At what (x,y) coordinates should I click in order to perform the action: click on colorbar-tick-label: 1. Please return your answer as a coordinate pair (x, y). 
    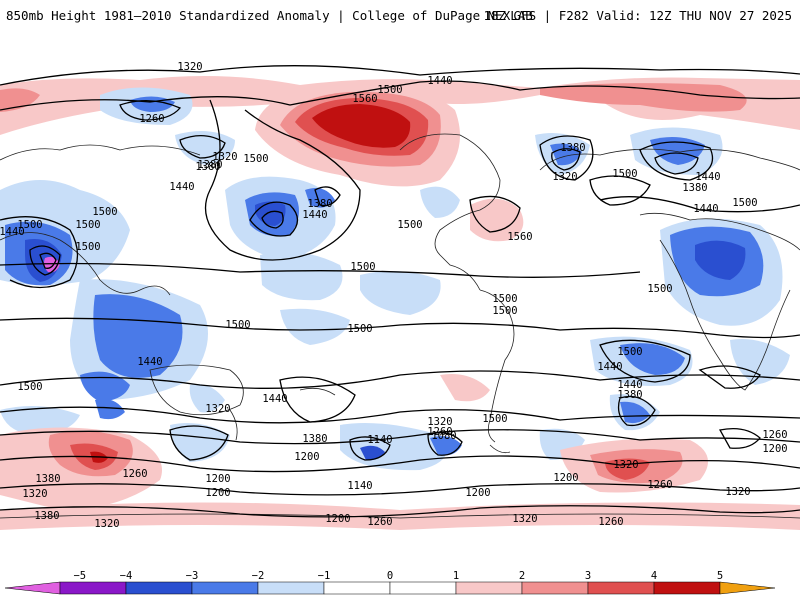
    Looking at the image, I should click on (456, 576).